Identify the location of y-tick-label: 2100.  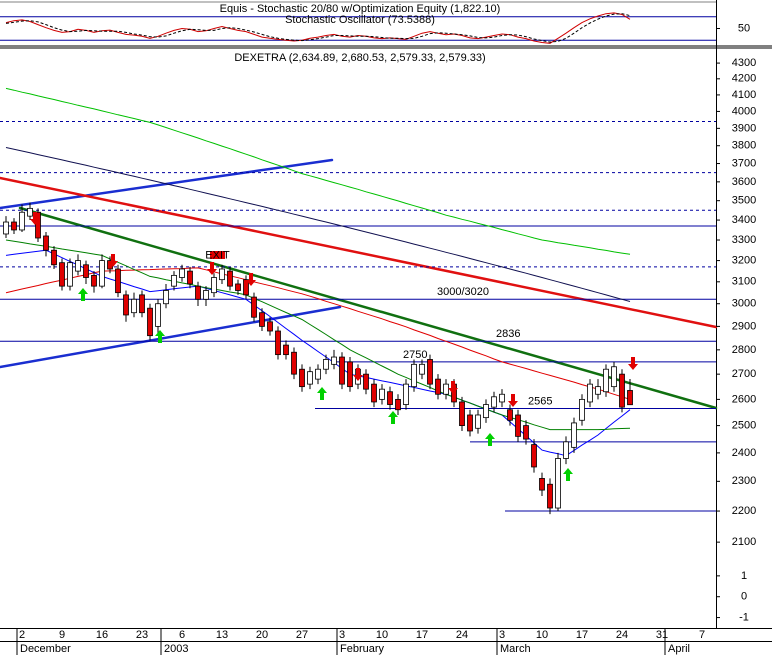
(744, 542).